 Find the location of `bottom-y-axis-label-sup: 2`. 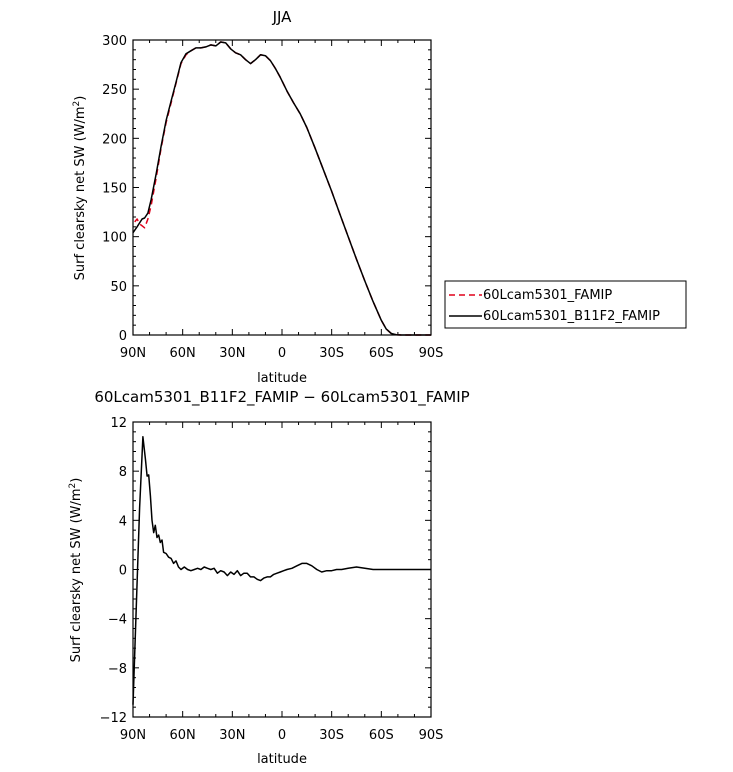

bottom-y-axis-label-sup: 2 is located at coordinates (73, 486).